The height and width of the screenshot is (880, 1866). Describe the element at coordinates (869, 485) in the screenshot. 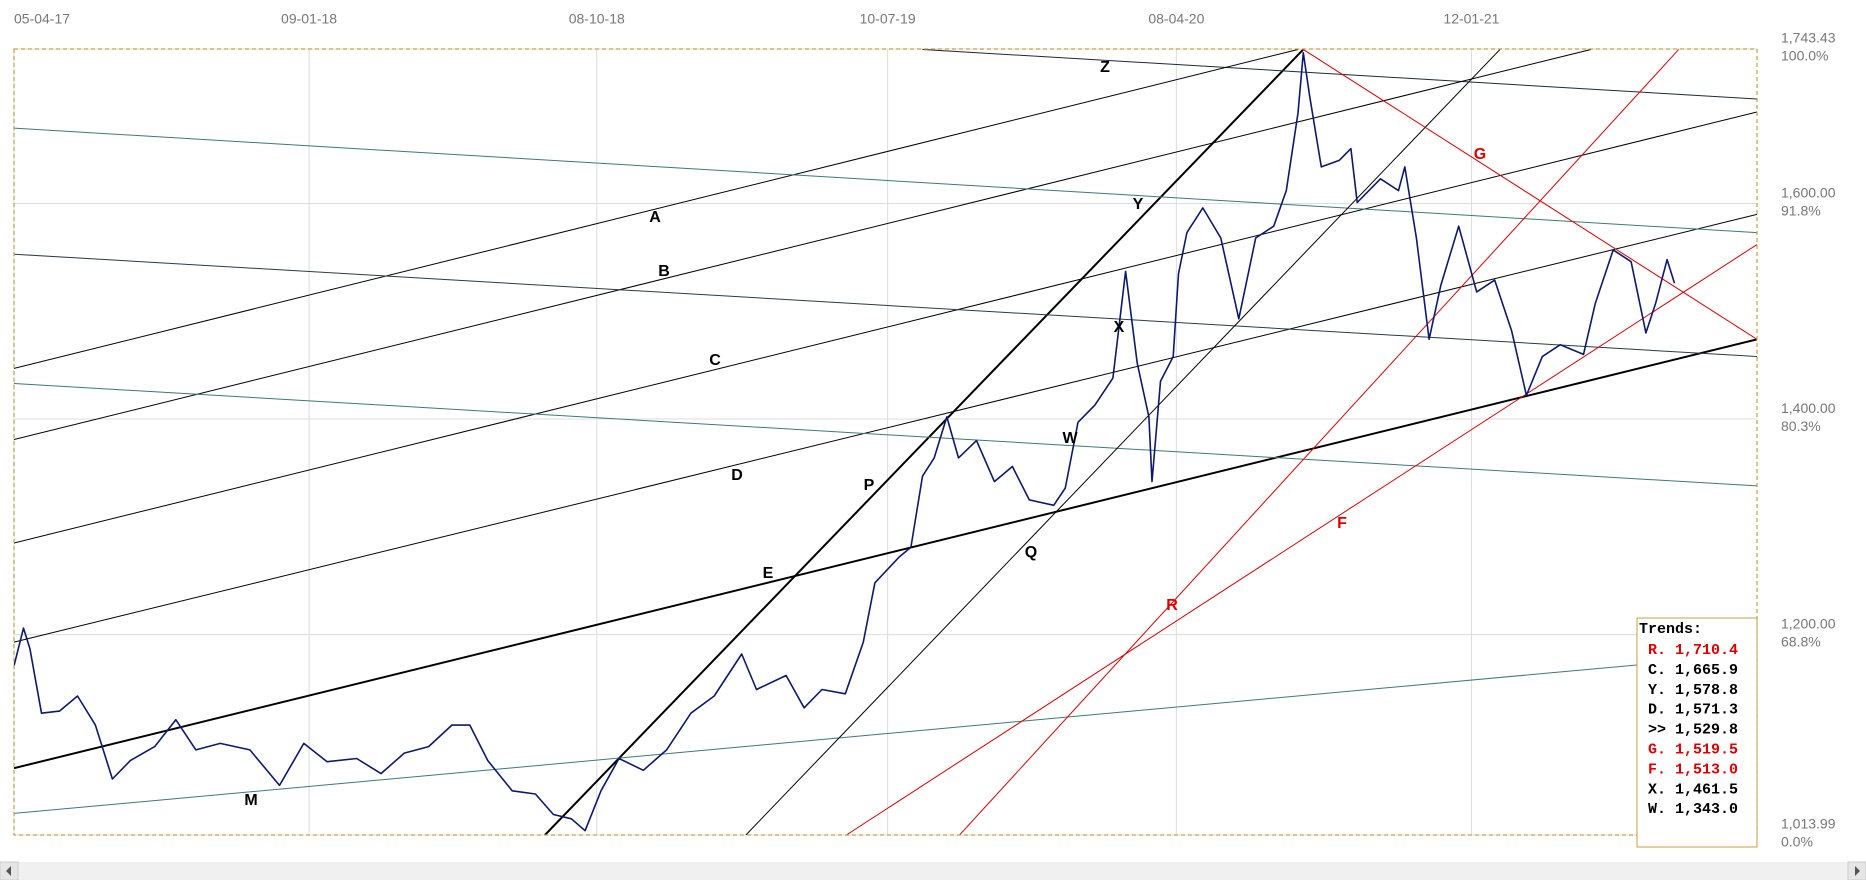

I see `trendline-label: P` at that location.